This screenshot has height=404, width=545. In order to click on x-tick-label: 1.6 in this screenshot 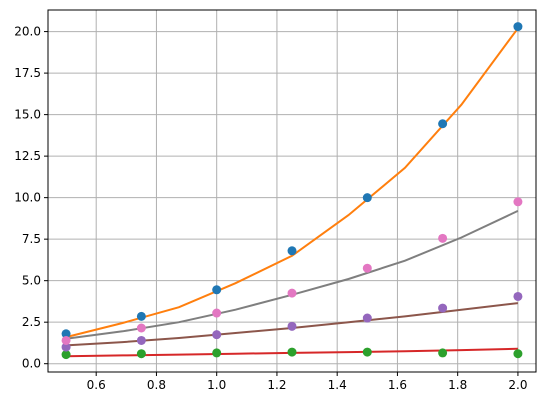, I will do `click(397, 385)`.